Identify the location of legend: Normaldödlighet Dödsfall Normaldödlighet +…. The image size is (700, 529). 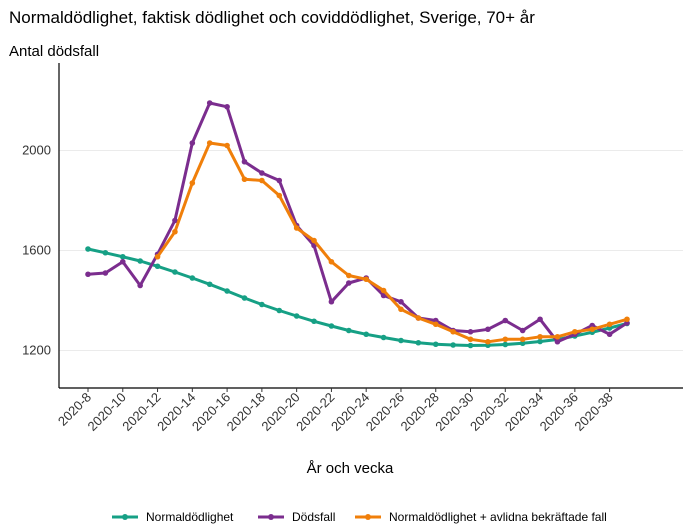
(359, 517).